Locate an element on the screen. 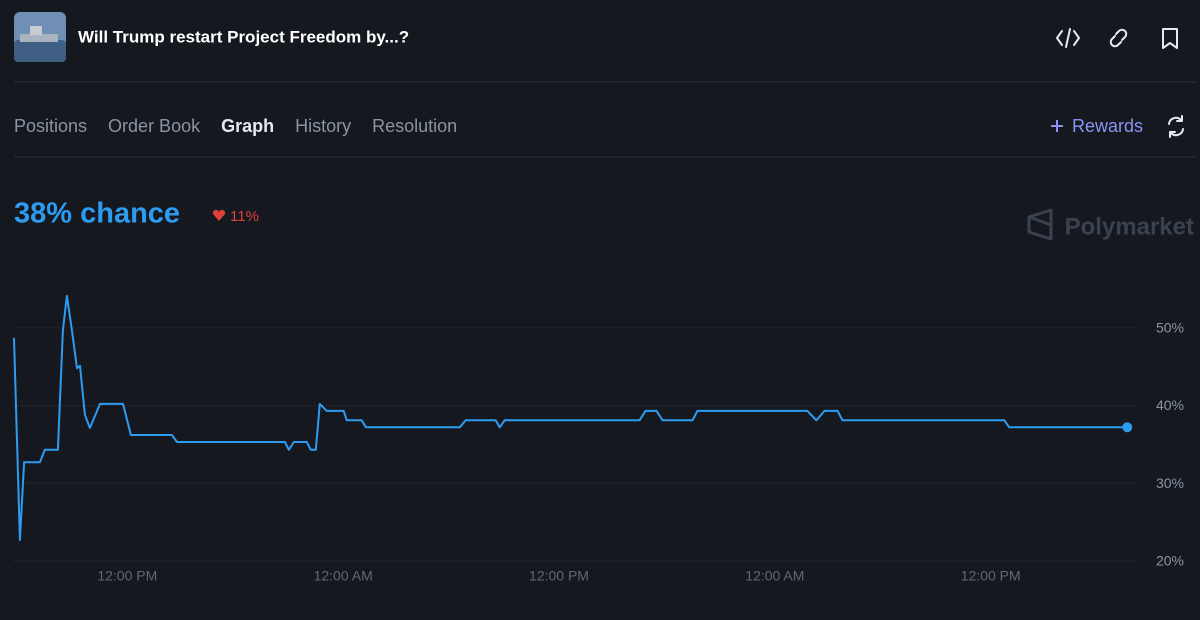  y-tick-label: 30% is located at coordinates (1170, 483).